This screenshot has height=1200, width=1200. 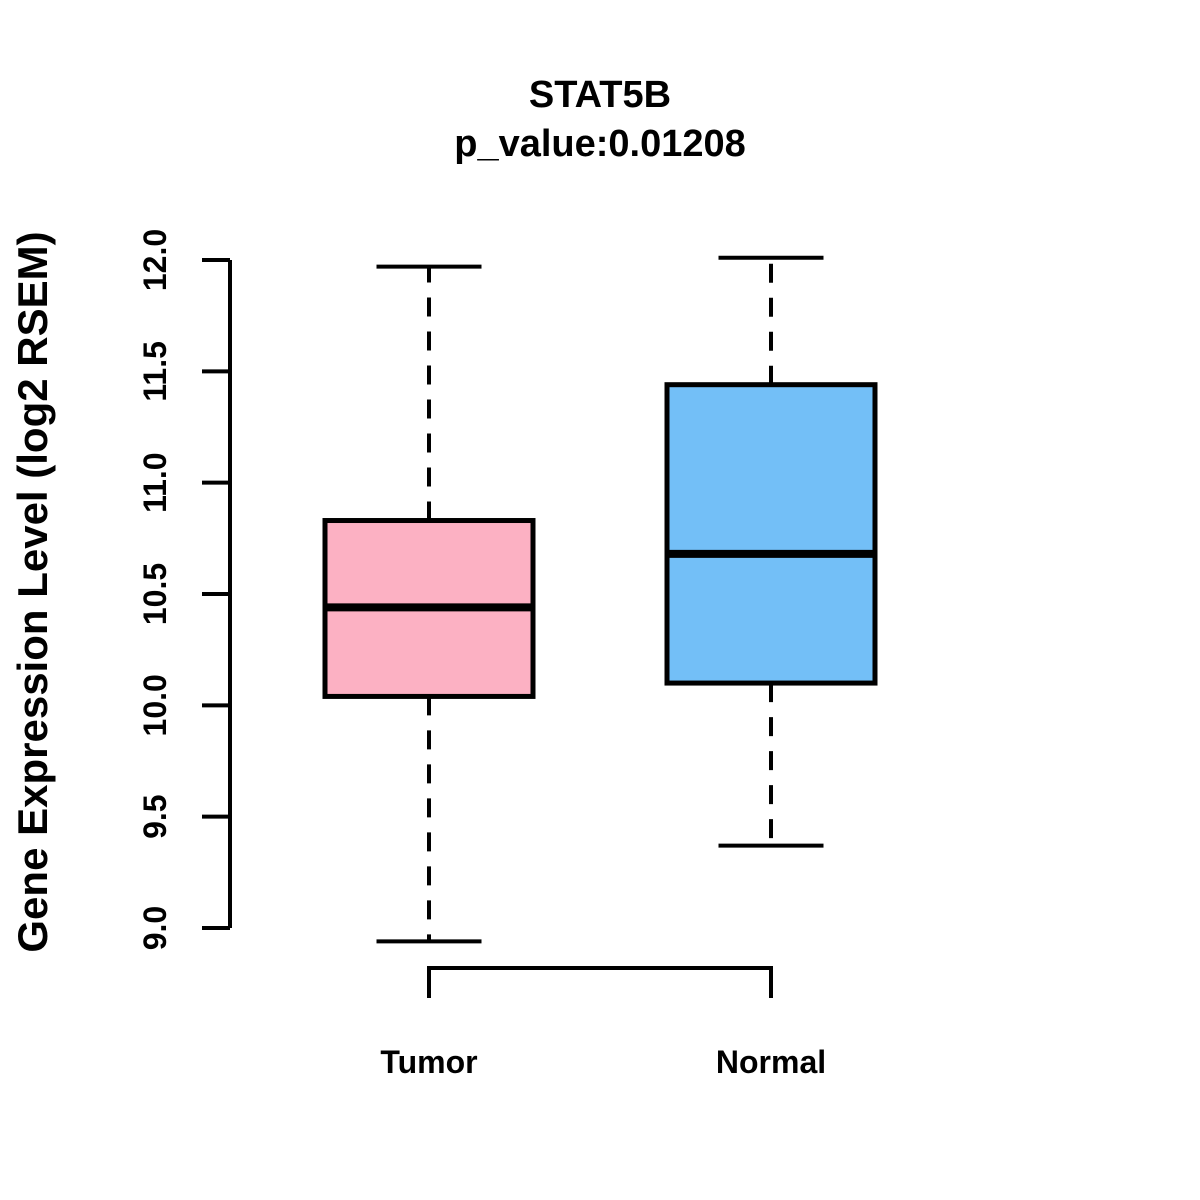 What do you see at coordinates (155, 705) in the screenshot?
I see `y-axis-tick-label: 10.0` at bounding box center [155, 705].